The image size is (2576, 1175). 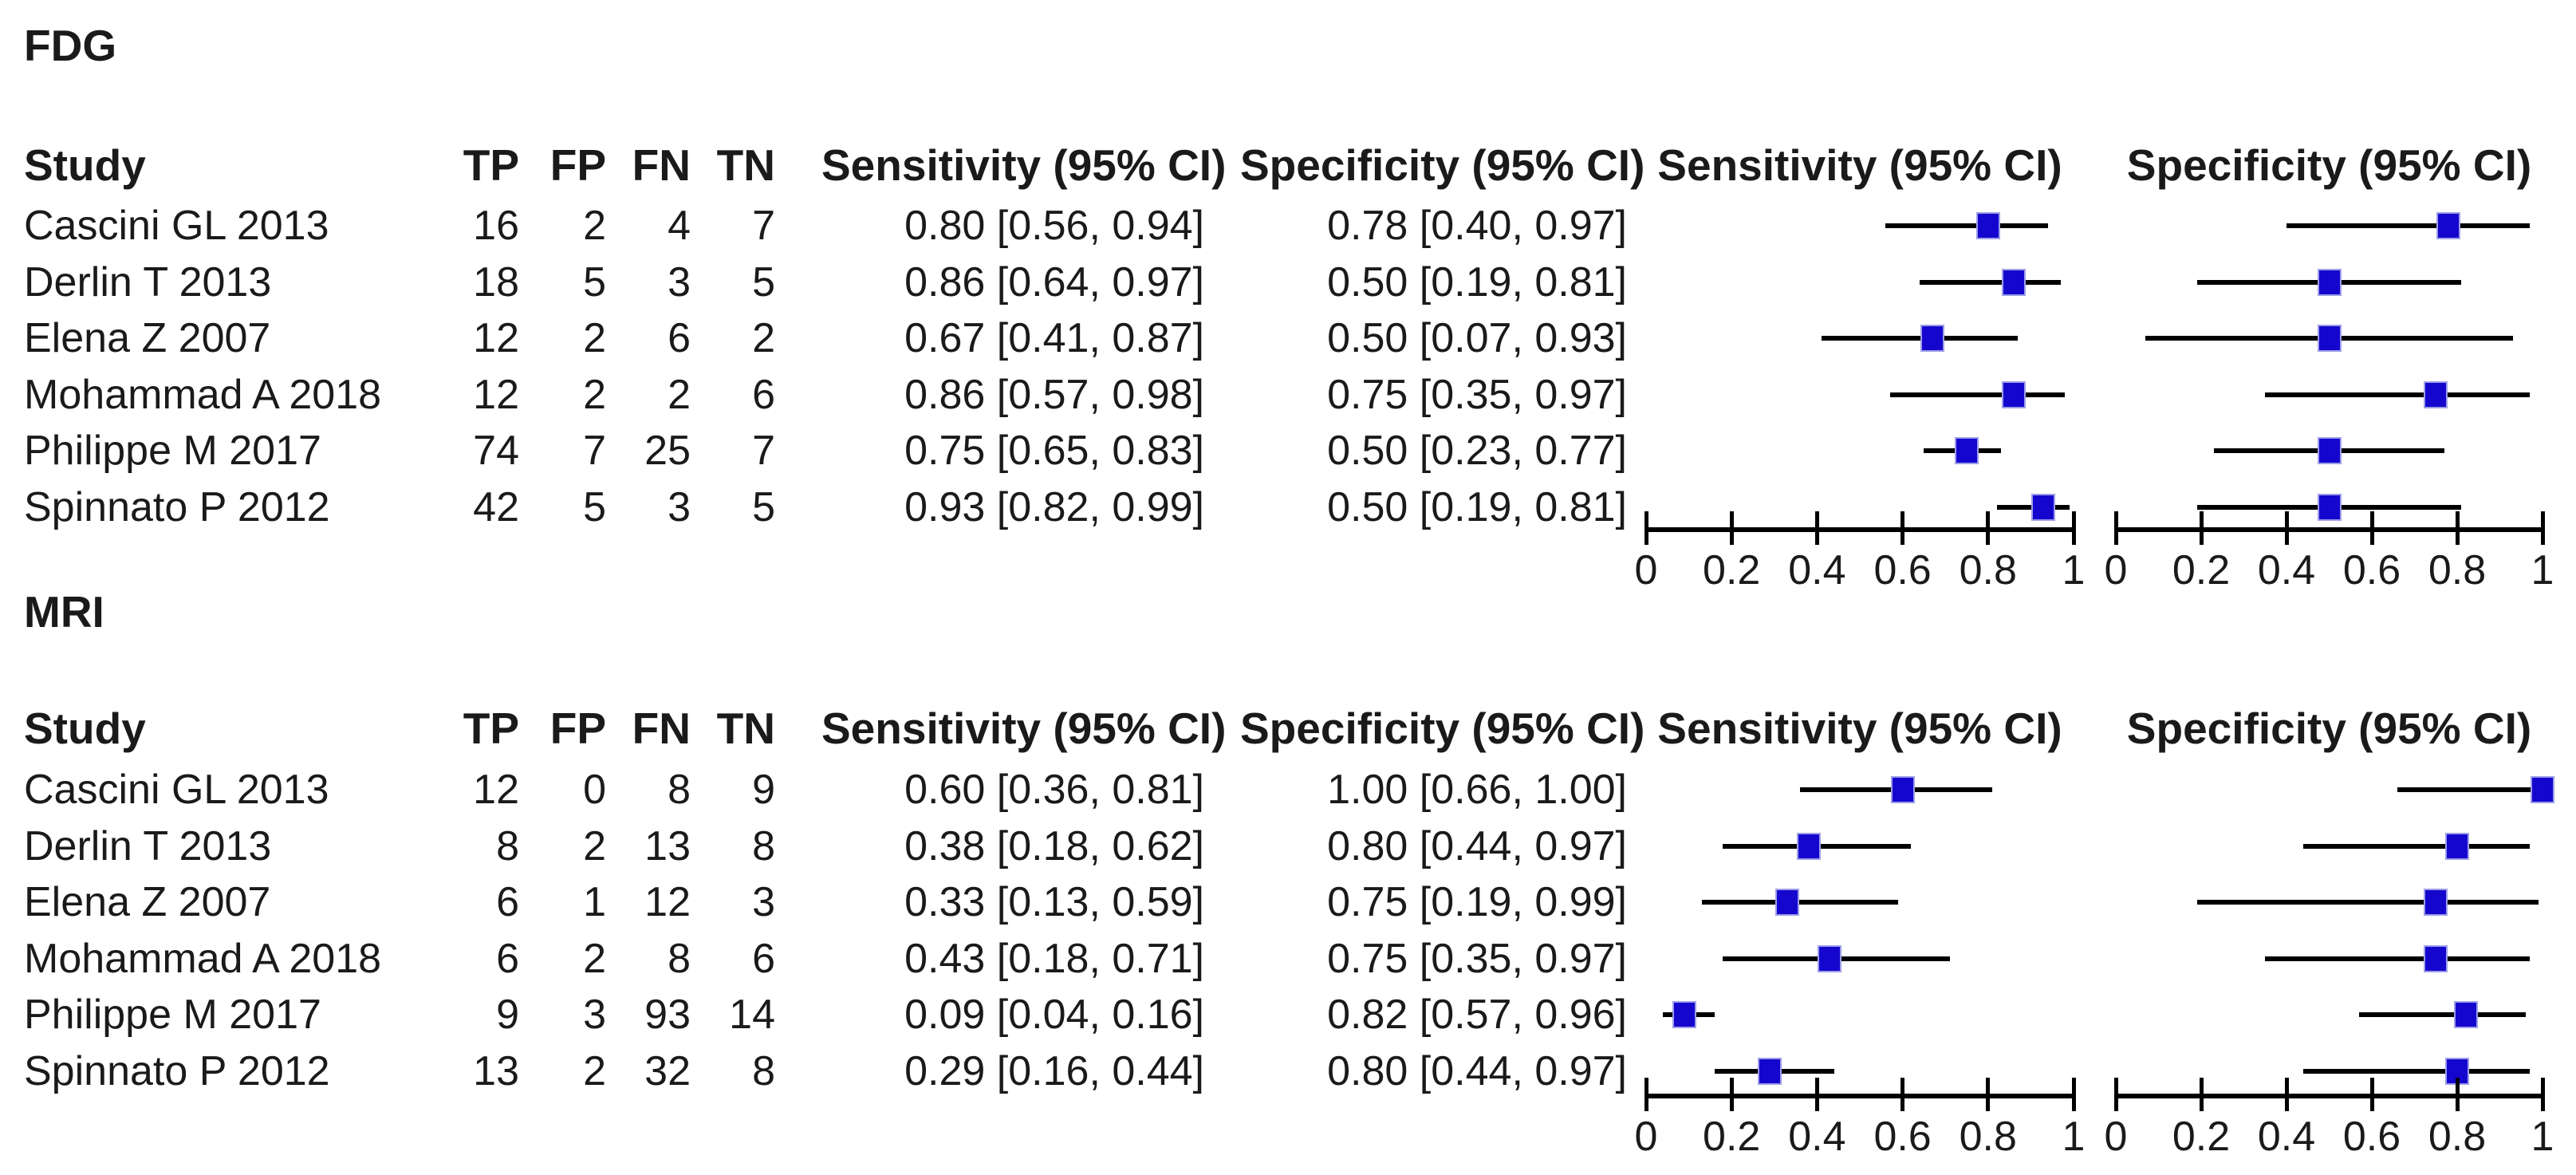 I want to click on column-header-tp: TP, so click(x=491, y=728).